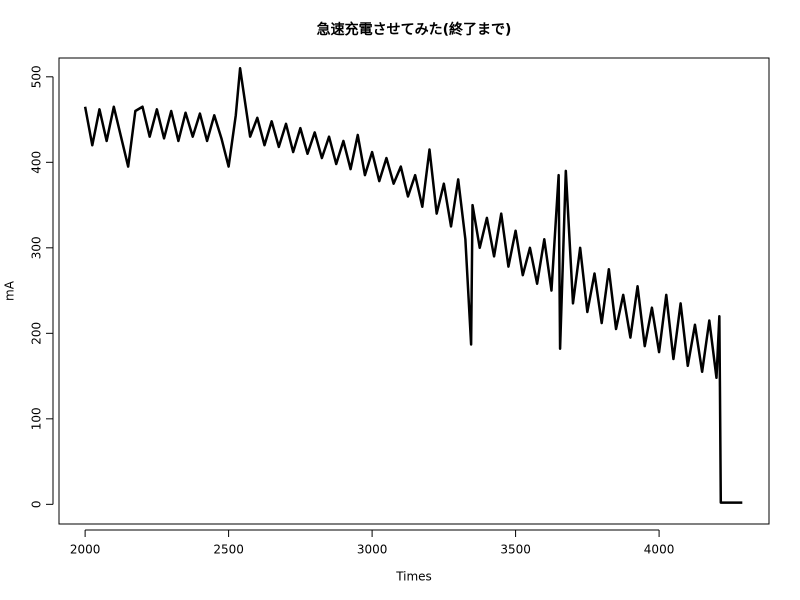 Image resolution: width=800 pixels, height=600 pixels. What do you see at coordinates (515, 550) in the screenshot?
I see `x-tick-label: 3500` at bounding box center [515, 550].